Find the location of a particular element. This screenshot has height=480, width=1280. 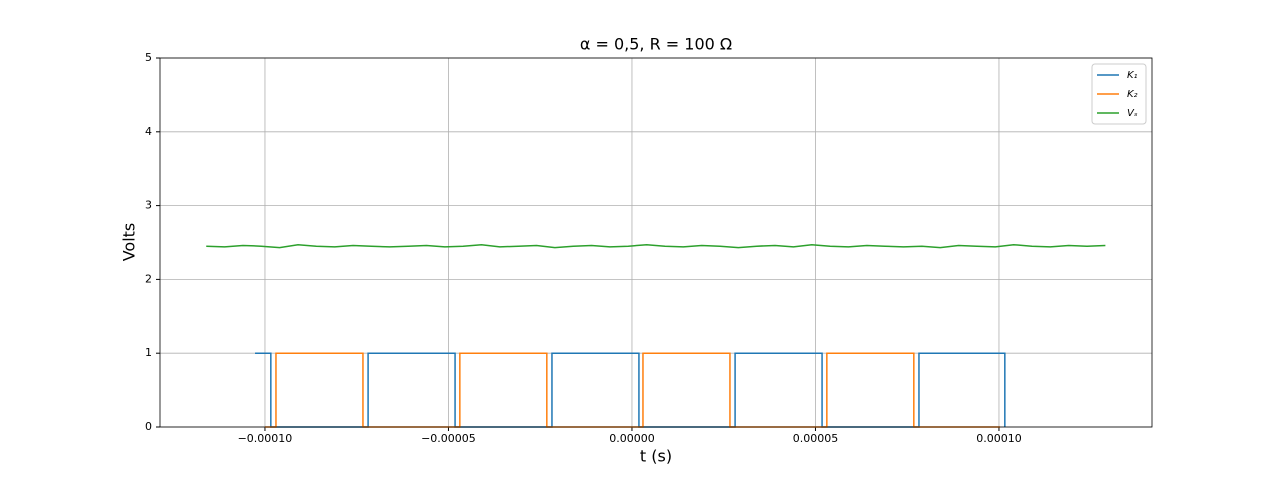

y-tick-label: 2 is located at coordinates (148, 278).